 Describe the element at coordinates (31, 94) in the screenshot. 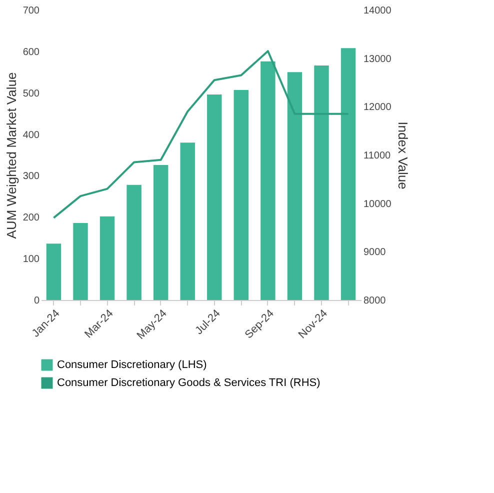

I see `y-tick-label: 500` at that location.